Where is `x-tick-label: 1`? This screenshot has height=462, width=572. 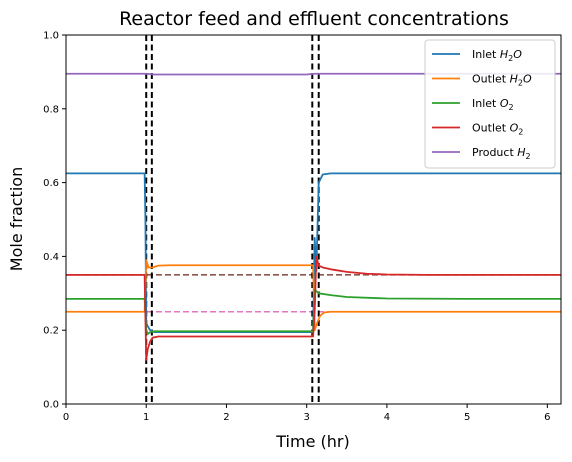 x-tick-label: 1 is located at coordinates (146, 417).